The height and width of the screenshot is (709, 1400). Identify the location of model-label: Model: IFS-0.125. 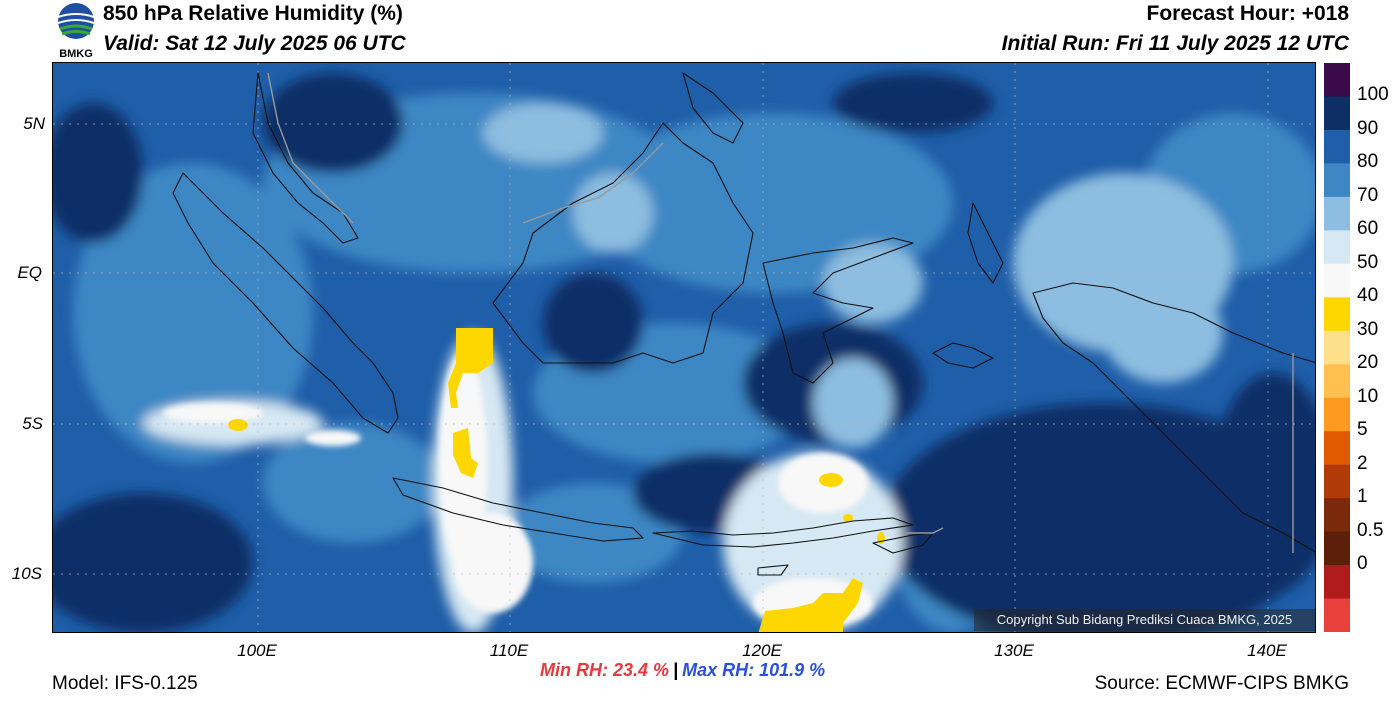
(125, 683).